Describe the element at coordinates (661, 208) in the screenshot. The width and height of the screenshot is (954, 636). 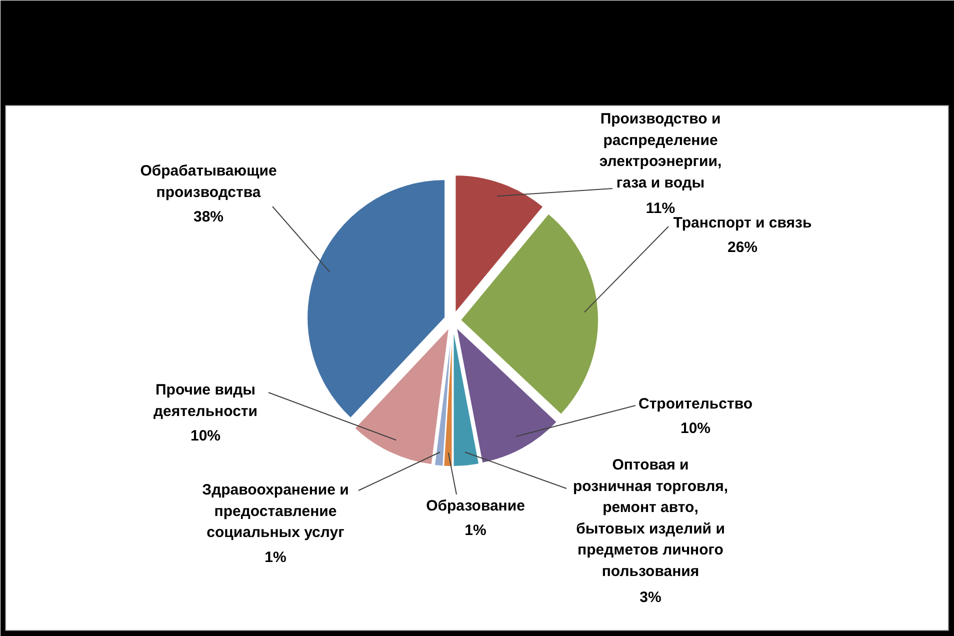
I see `data-label: 11%` at that location.